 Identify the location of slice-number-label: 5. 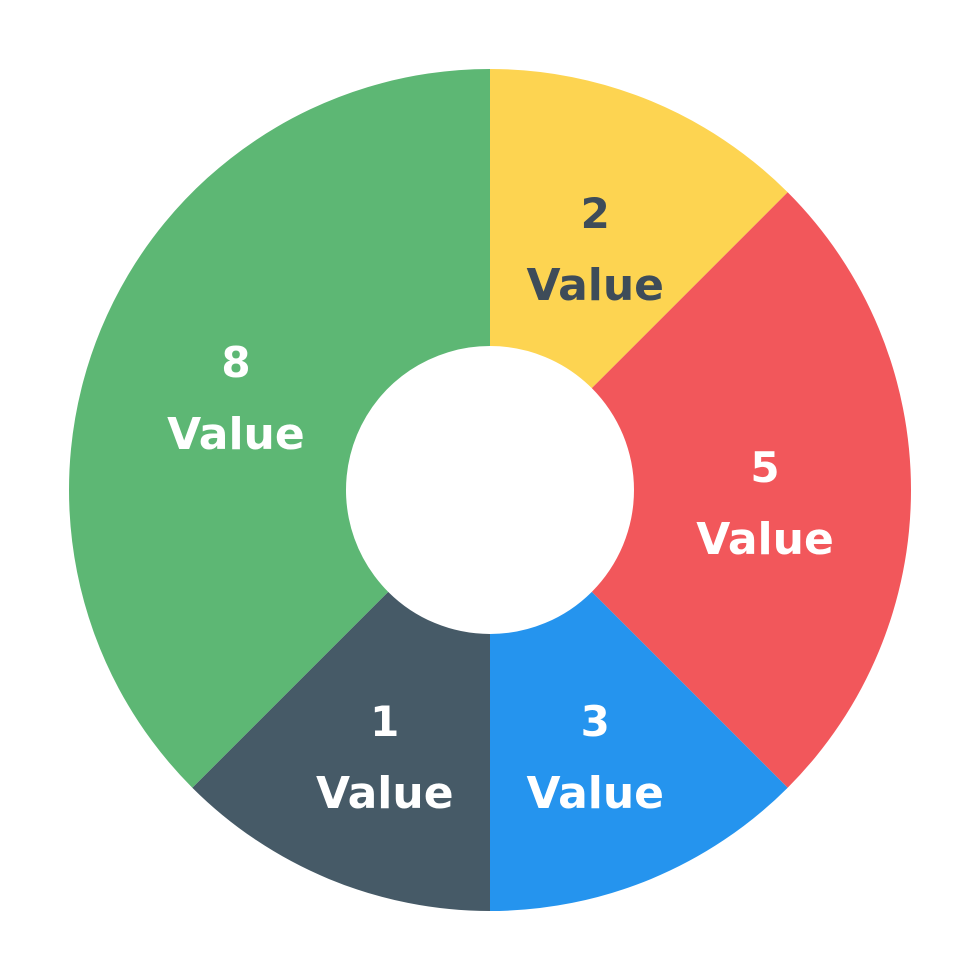
(764, 467).